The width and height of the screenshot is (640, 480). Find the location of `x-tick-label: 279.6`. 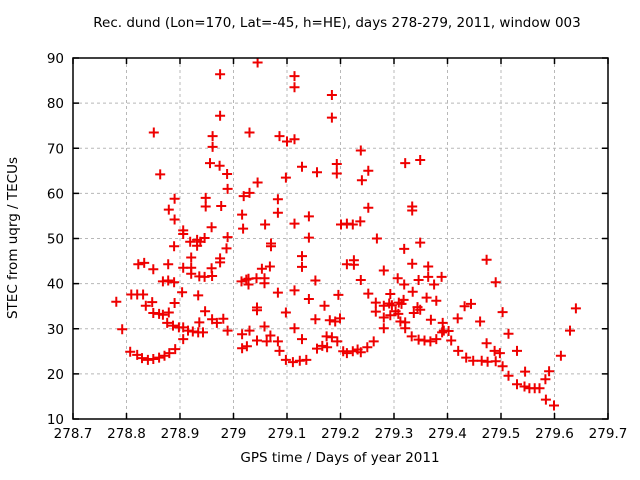

x-tick-label: 279.6 is located at coordinates (554, 434).